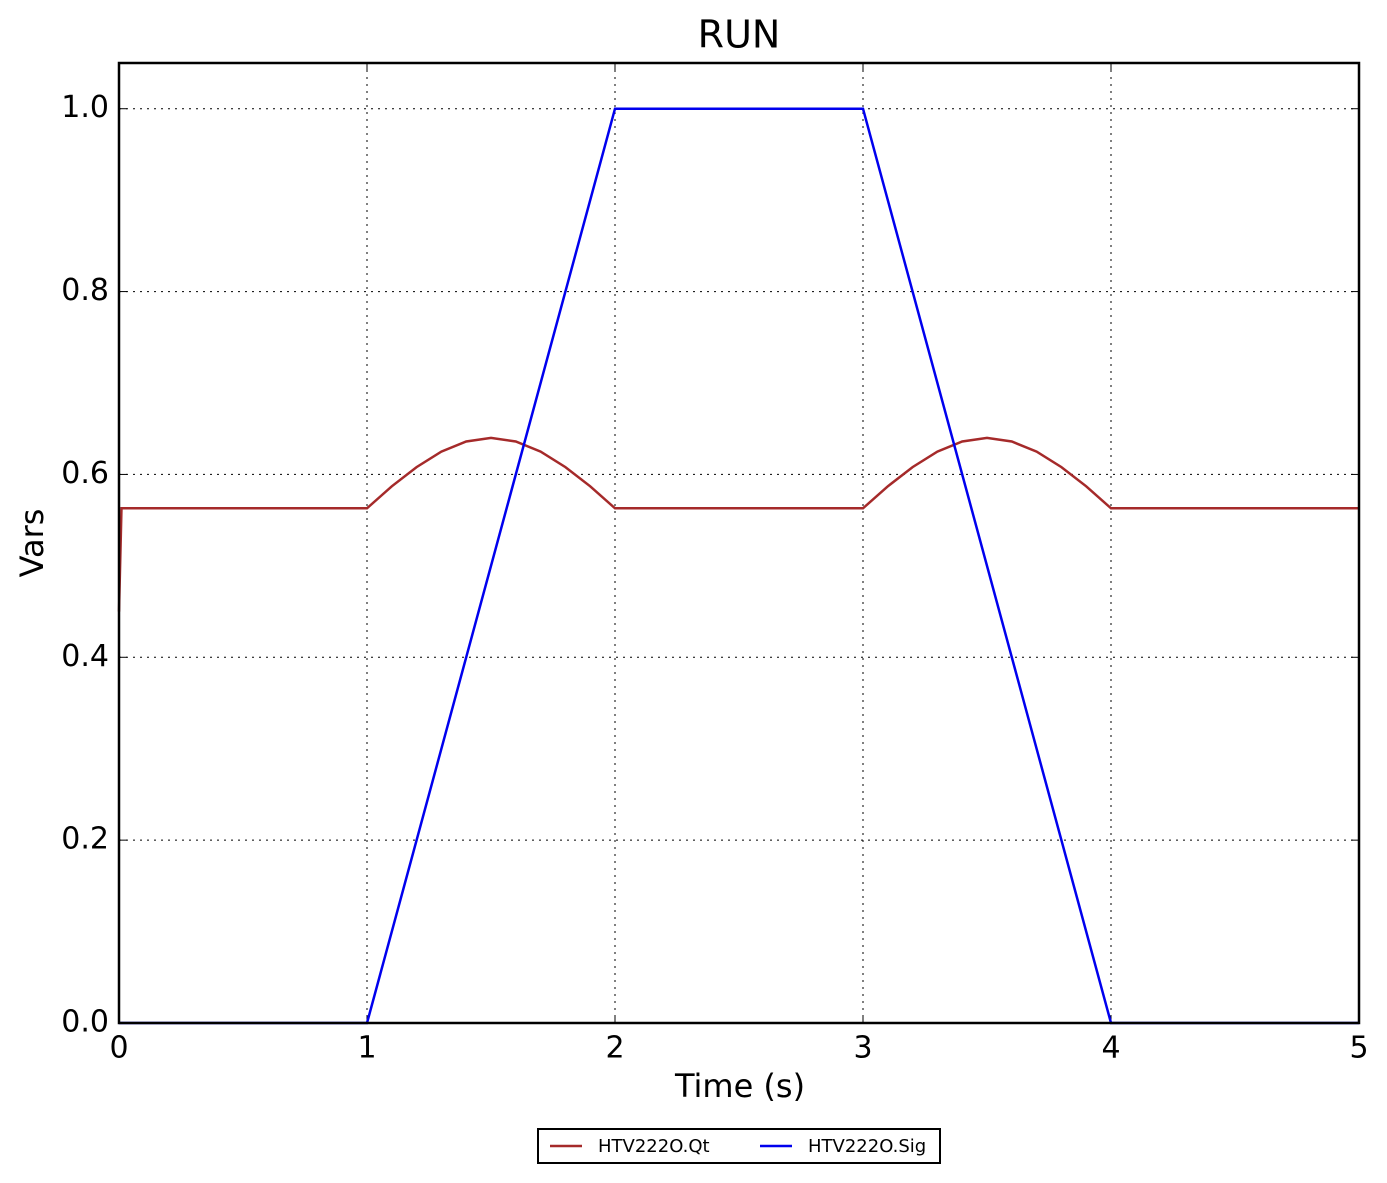 The width and height of the screenshot is (1387, 1183). I want to click on chart-title: RUN, so click(739, 35).